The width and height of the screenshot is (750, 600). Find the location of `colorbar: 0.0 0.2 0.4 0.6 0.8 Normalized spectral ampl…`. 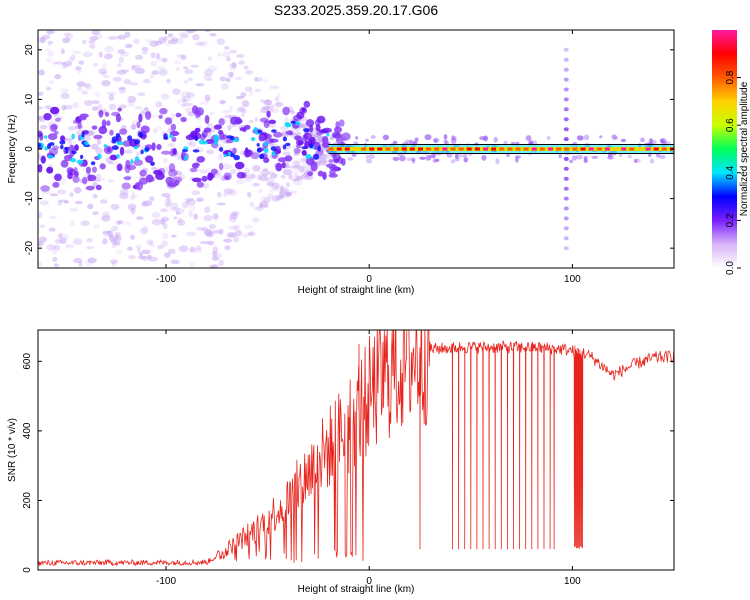

colorbar: 0.0 0.2 0.4 0.6 0.8 Normalized spectral ampl… is located at coordinates (731, 152).